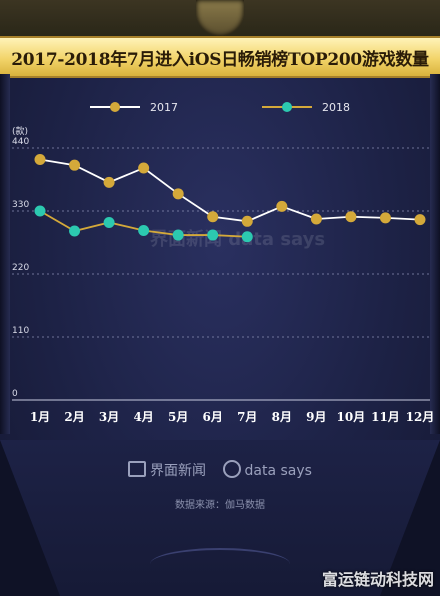 The height and width of the screenshot is (596, 440). Describe the element at coordinates (231, 469) in the screenshot. I see `datasays-logo-icon` at that location.